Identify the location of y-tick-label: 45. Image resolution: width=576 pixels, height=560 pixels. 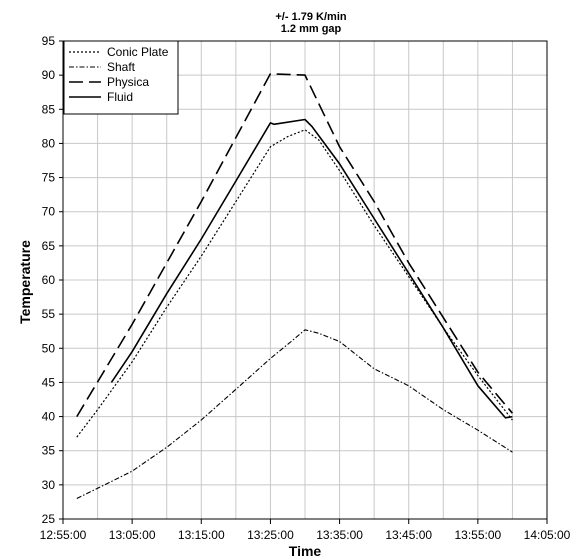
(49, 382).